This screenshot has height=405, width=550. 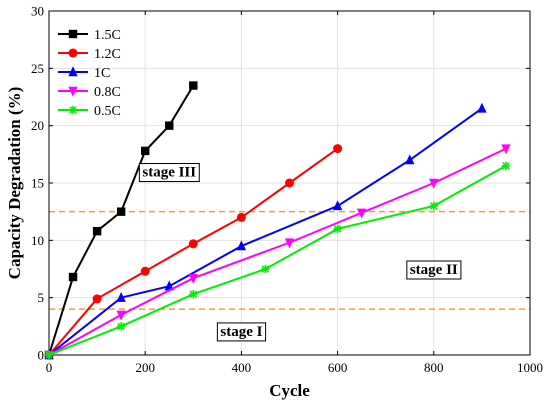 What do you see at coordinates (107, 35) in the screenshot?
I see `legend-label: 1.5C` at bounding box center [107, 35].